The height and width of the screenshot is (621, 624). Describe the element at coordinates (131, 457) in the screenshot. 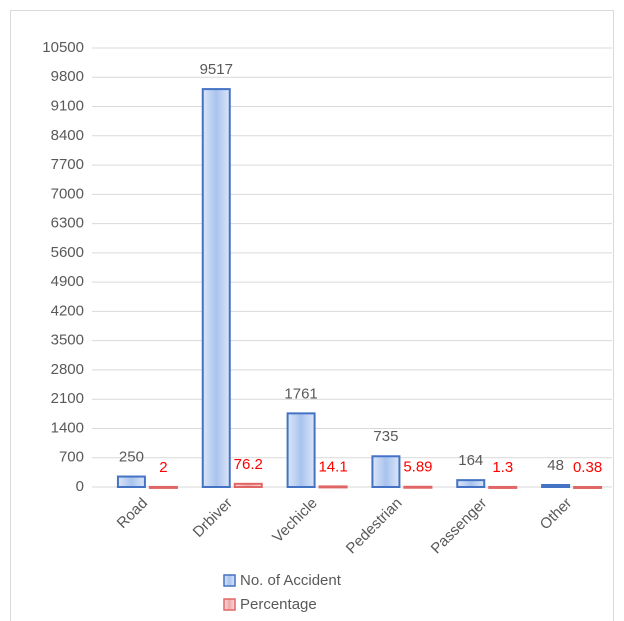

I see `data-label: 250` at that location.